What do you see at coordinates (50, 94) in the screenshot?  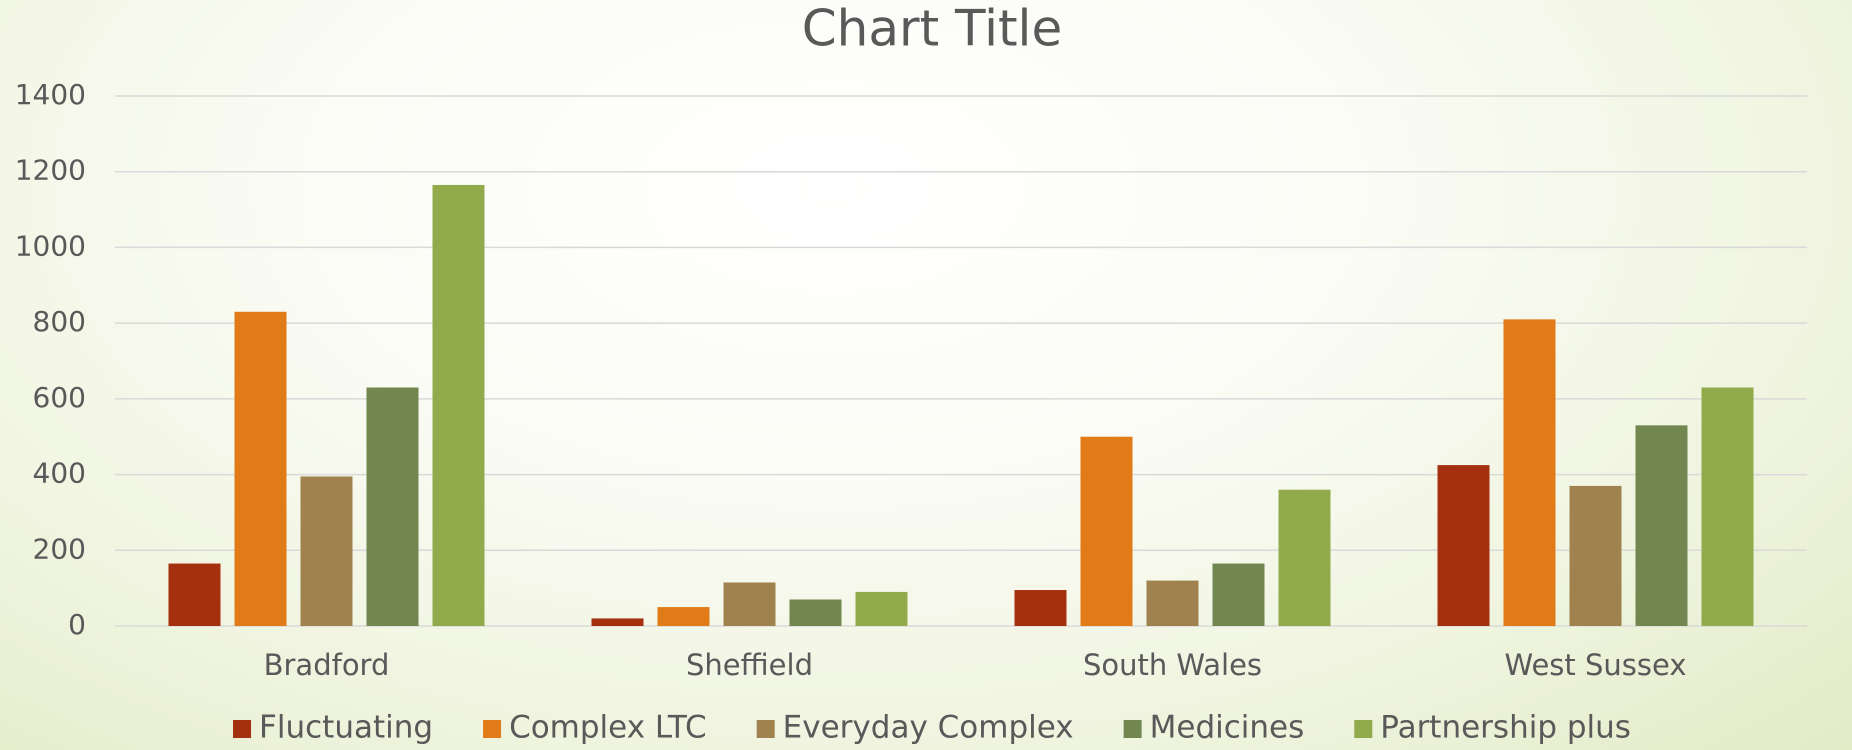 I see `y-tick-label: 1400` at bounding box center [50, 94].